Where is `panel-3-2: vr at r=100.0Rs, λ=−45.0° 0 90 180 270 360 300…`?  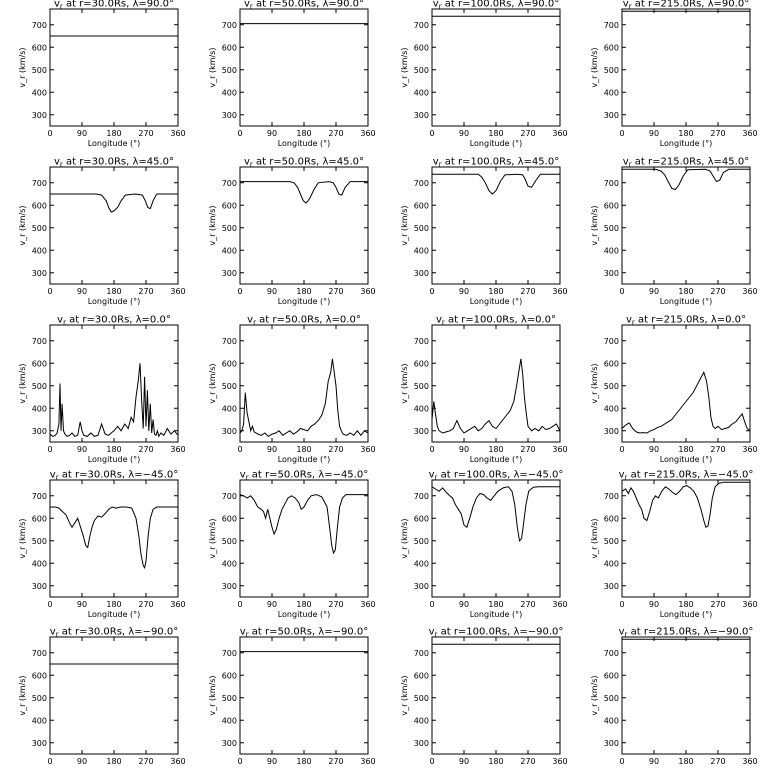 panel-3-2: vr at r=100.0Rs, λ=−45.0° 0 90 180 270 360 300… is located at coordinates (484, 545).